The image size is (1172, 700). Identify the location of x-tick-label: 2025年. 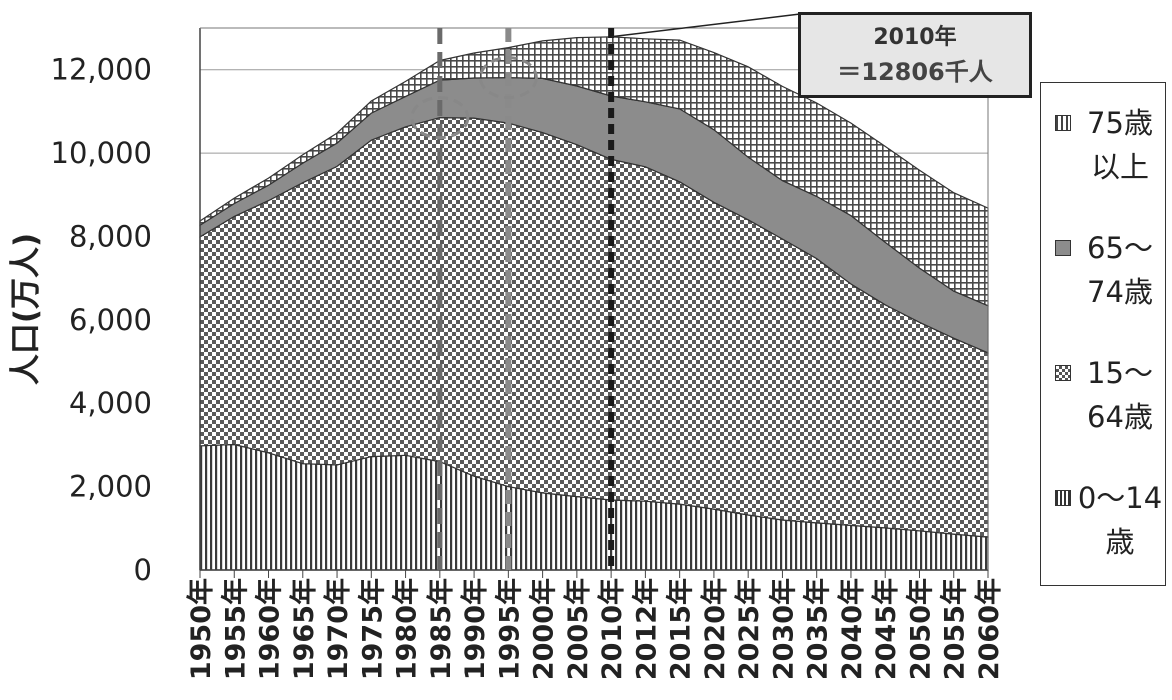
(749, 629).